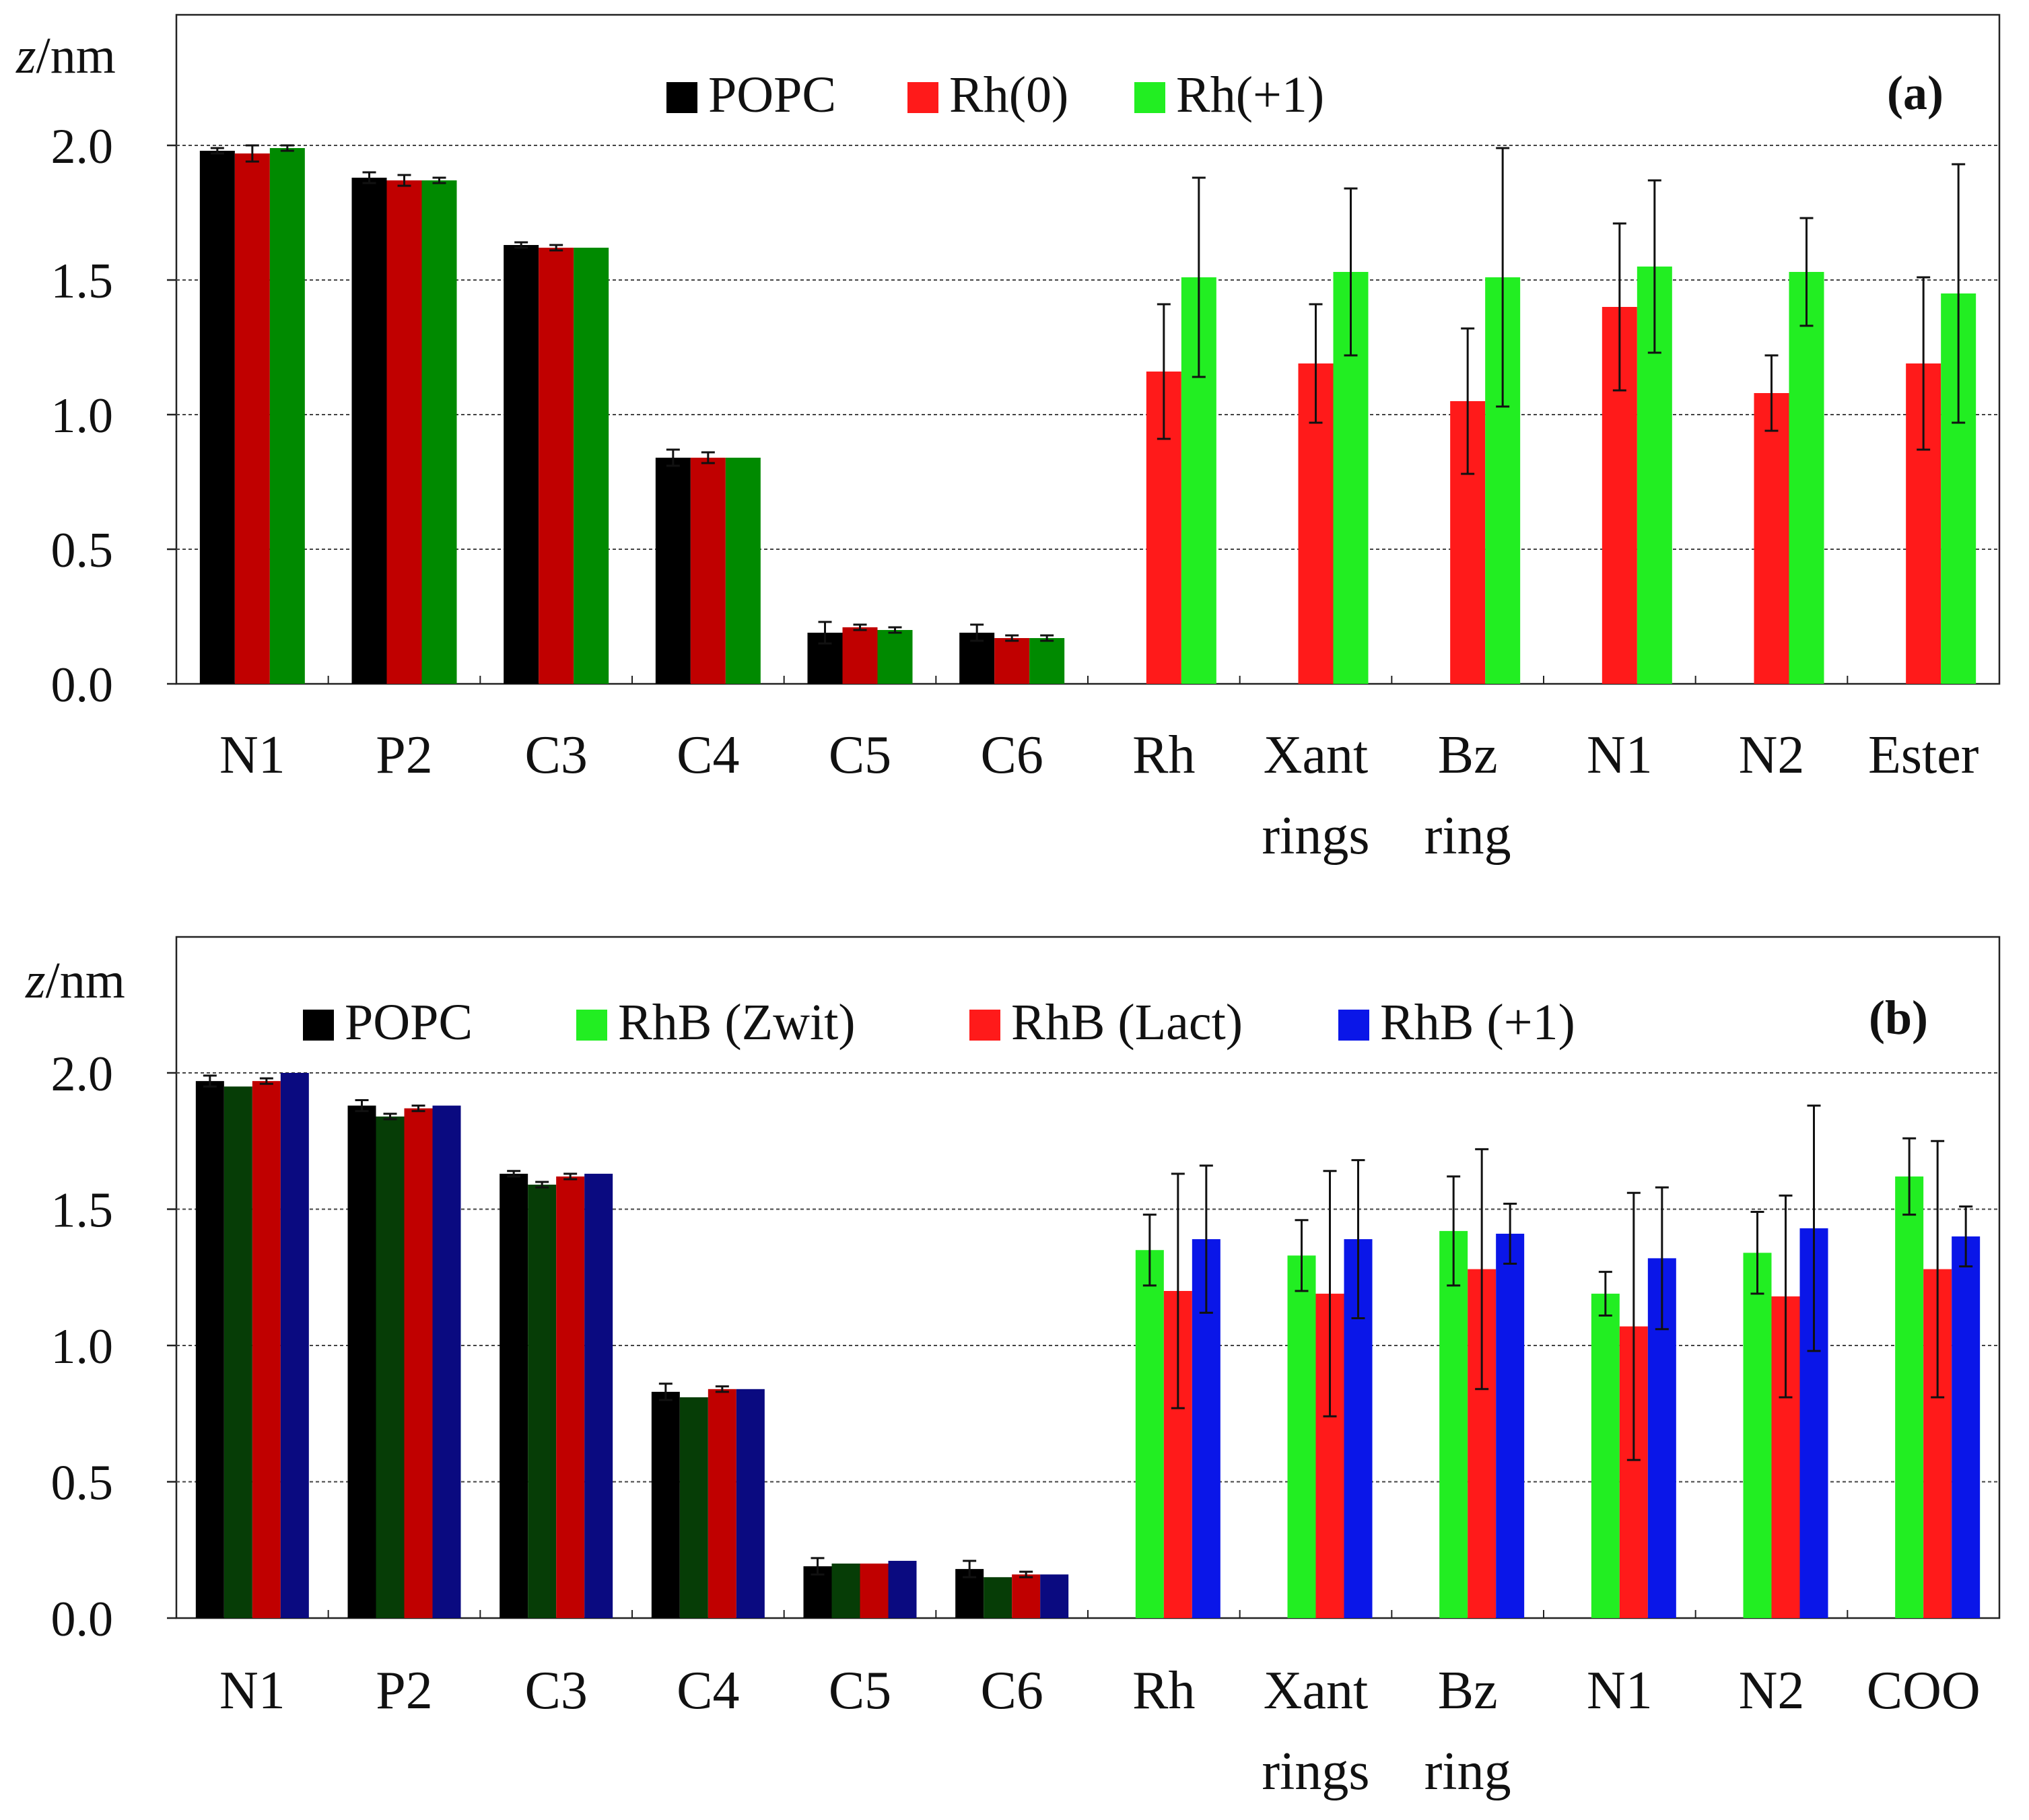 The image size is (2029, 1820). I want to click on panel-label: (a), so click(1915, 93).